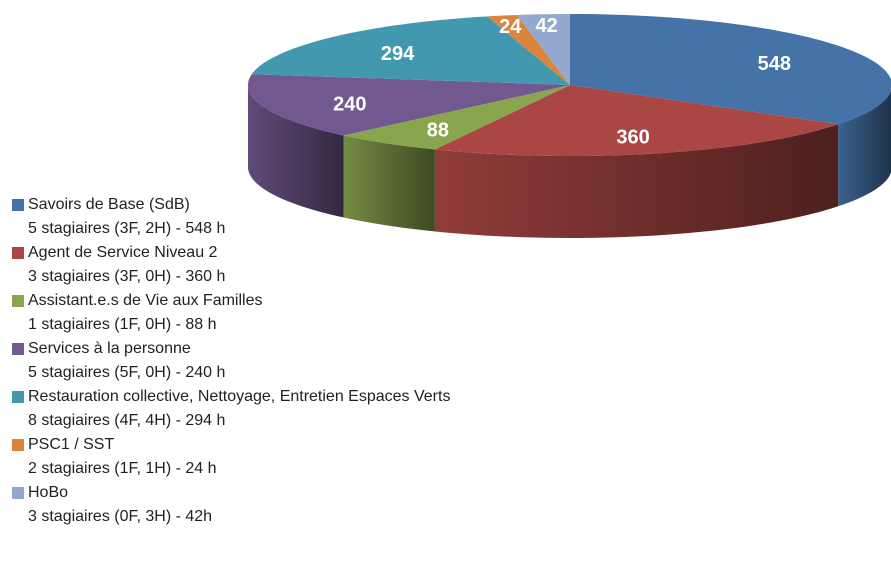  I want to click on value-label: 294, so click(398, 54).